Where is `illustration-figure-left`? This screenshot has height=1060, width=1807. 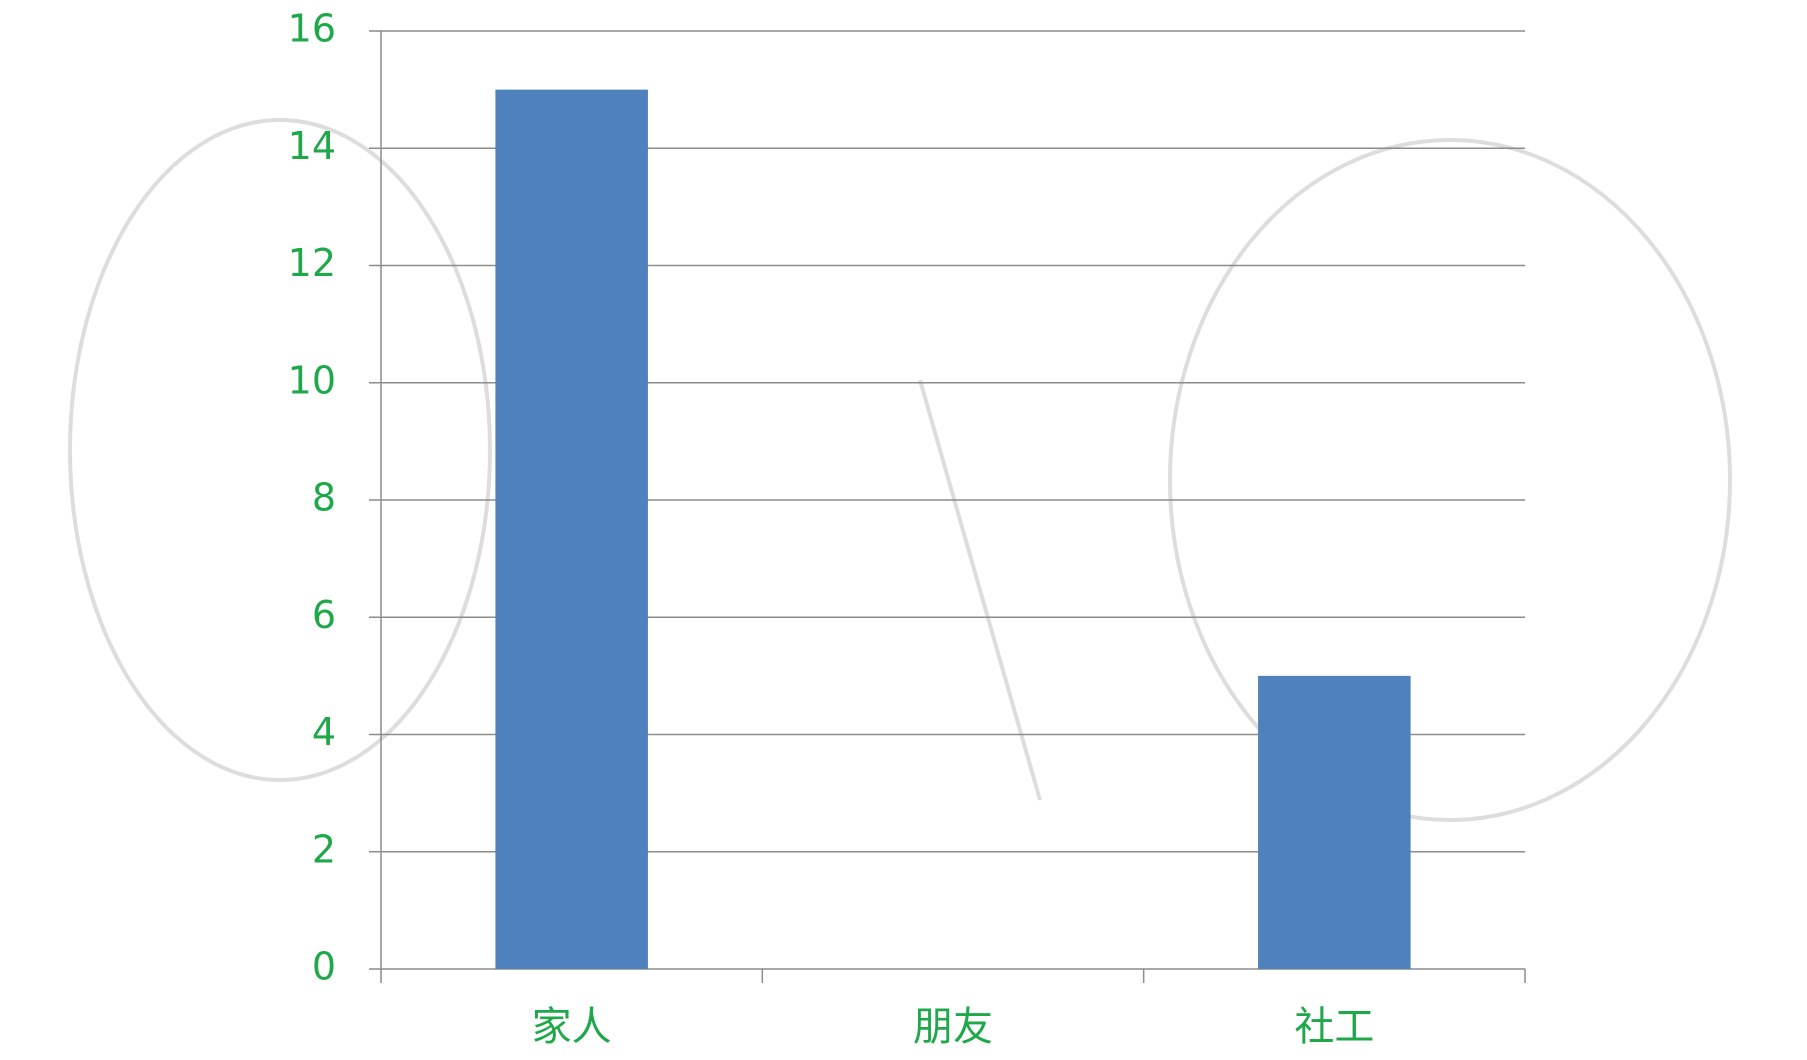
illustration-figure-left is located at coordinates (280, 450).